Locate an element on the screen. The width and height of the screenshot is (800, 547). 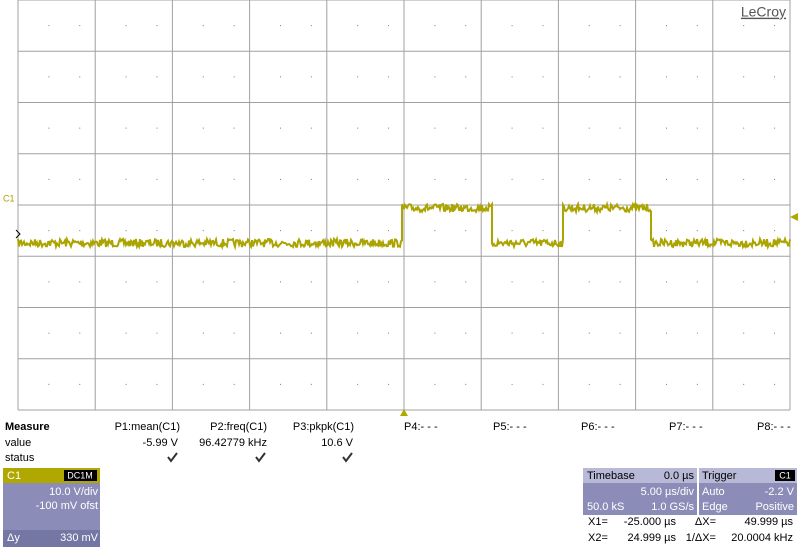
param-header: P1:mean(C1) is located at coordinates (147, 427).